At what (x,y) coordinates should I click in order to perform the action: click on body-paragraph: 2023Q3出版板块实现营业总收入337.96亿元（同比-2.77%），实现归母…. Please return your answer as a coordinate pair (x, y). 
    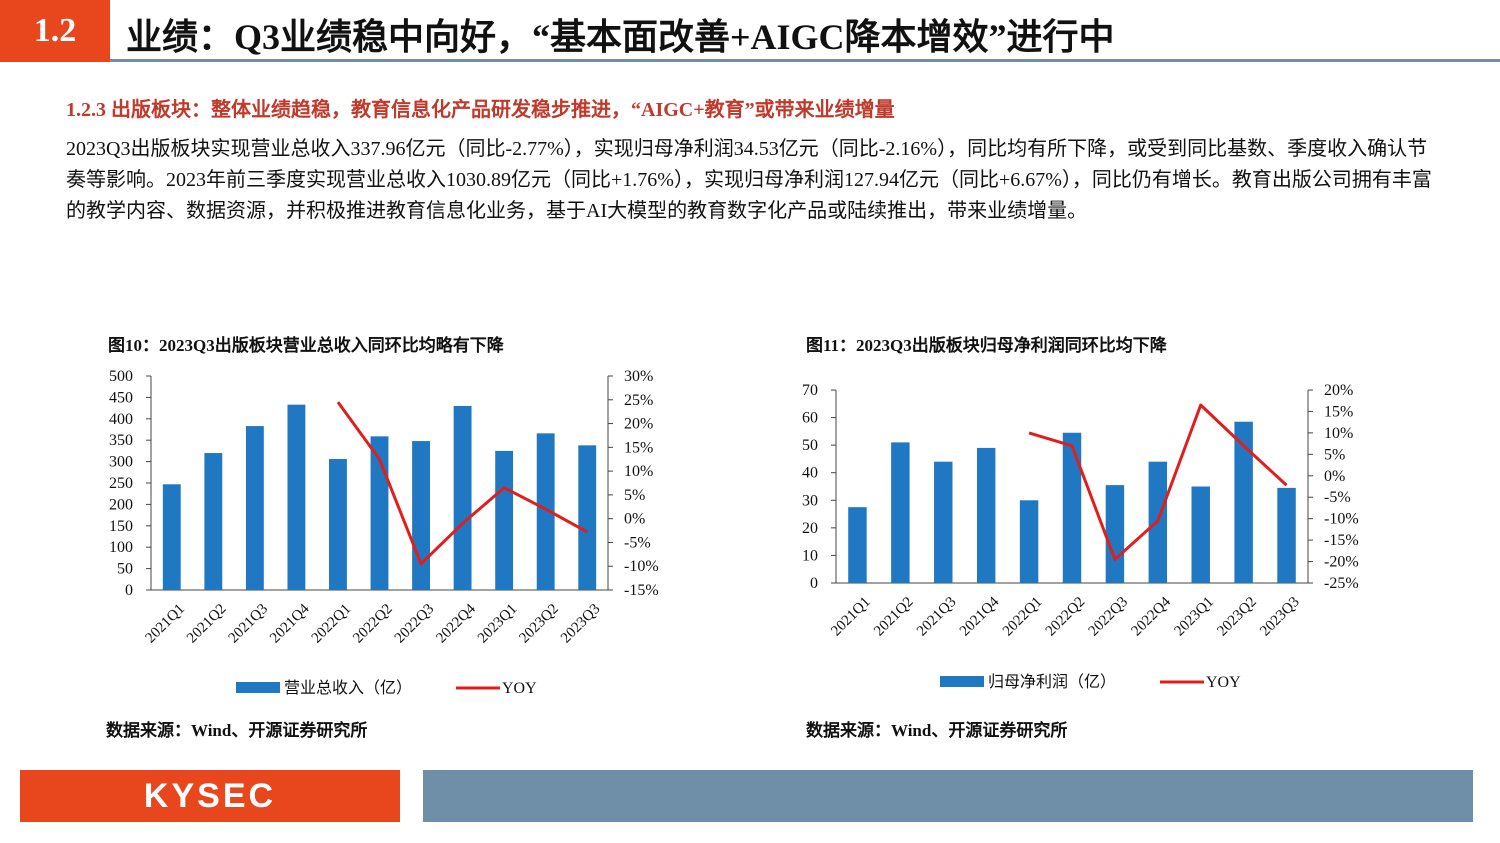
    Looking at the image, I should click on (749, 180).